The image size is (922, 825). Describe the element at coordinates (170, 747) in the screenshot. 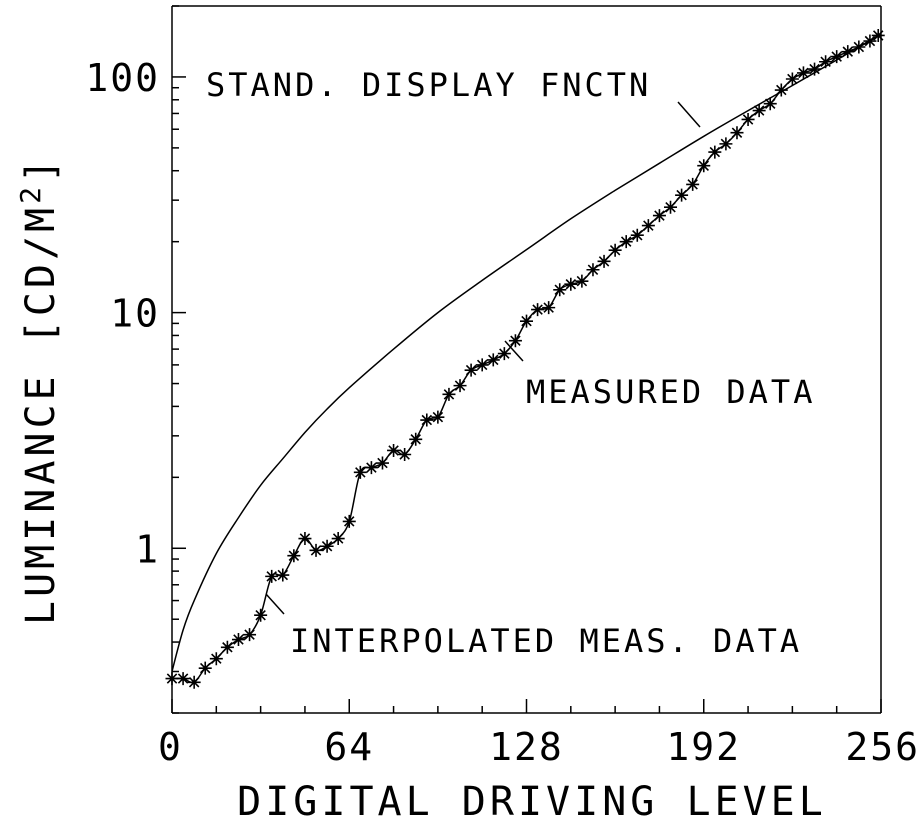

I see `x-tick-label: 0` at that location.